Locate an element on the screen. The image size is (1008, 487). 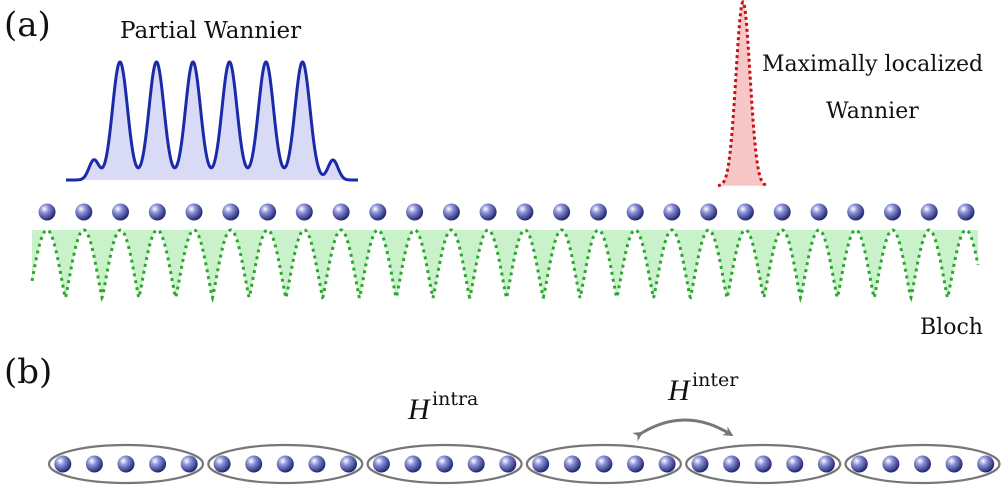
panel-a-label: (a) is located at coordinates (27, 25).